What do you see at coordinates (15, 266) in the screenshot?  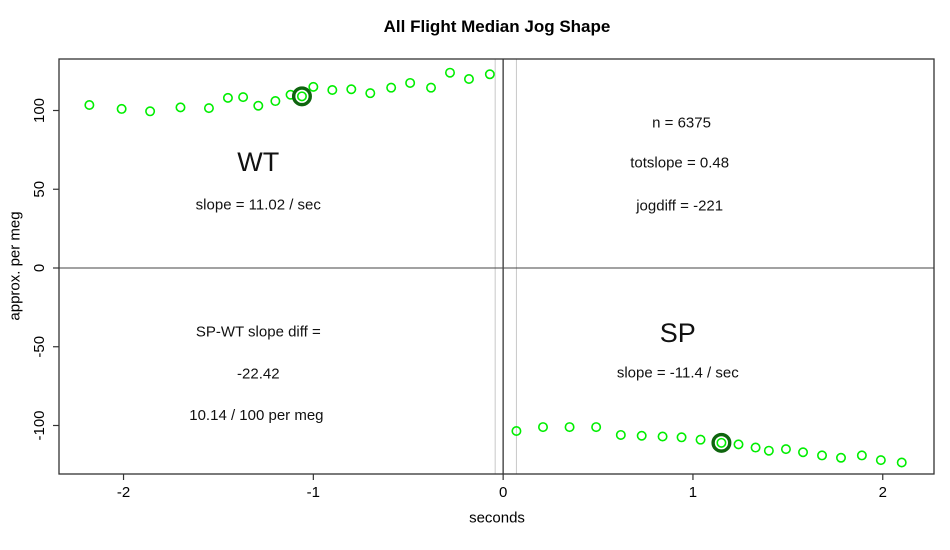 I see `y-axis-label: approx. per meg` at bounding box center [15, 266].